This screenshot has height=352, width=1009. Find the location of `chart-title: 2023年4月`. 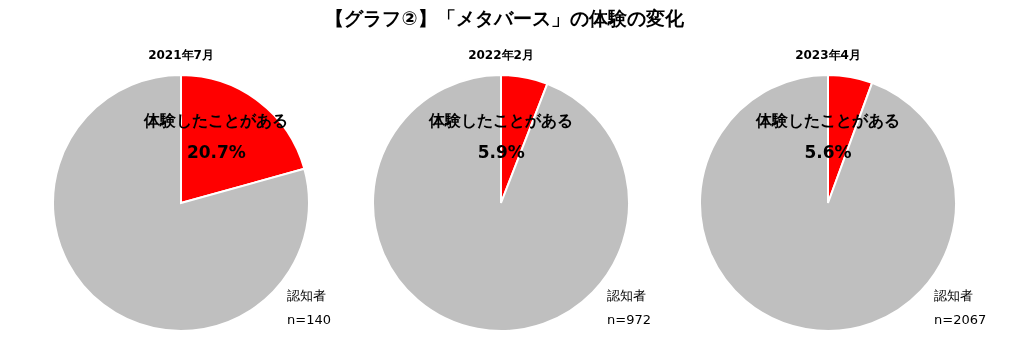

chart-title: 2023年4月 is located at coordinates (828, 55).